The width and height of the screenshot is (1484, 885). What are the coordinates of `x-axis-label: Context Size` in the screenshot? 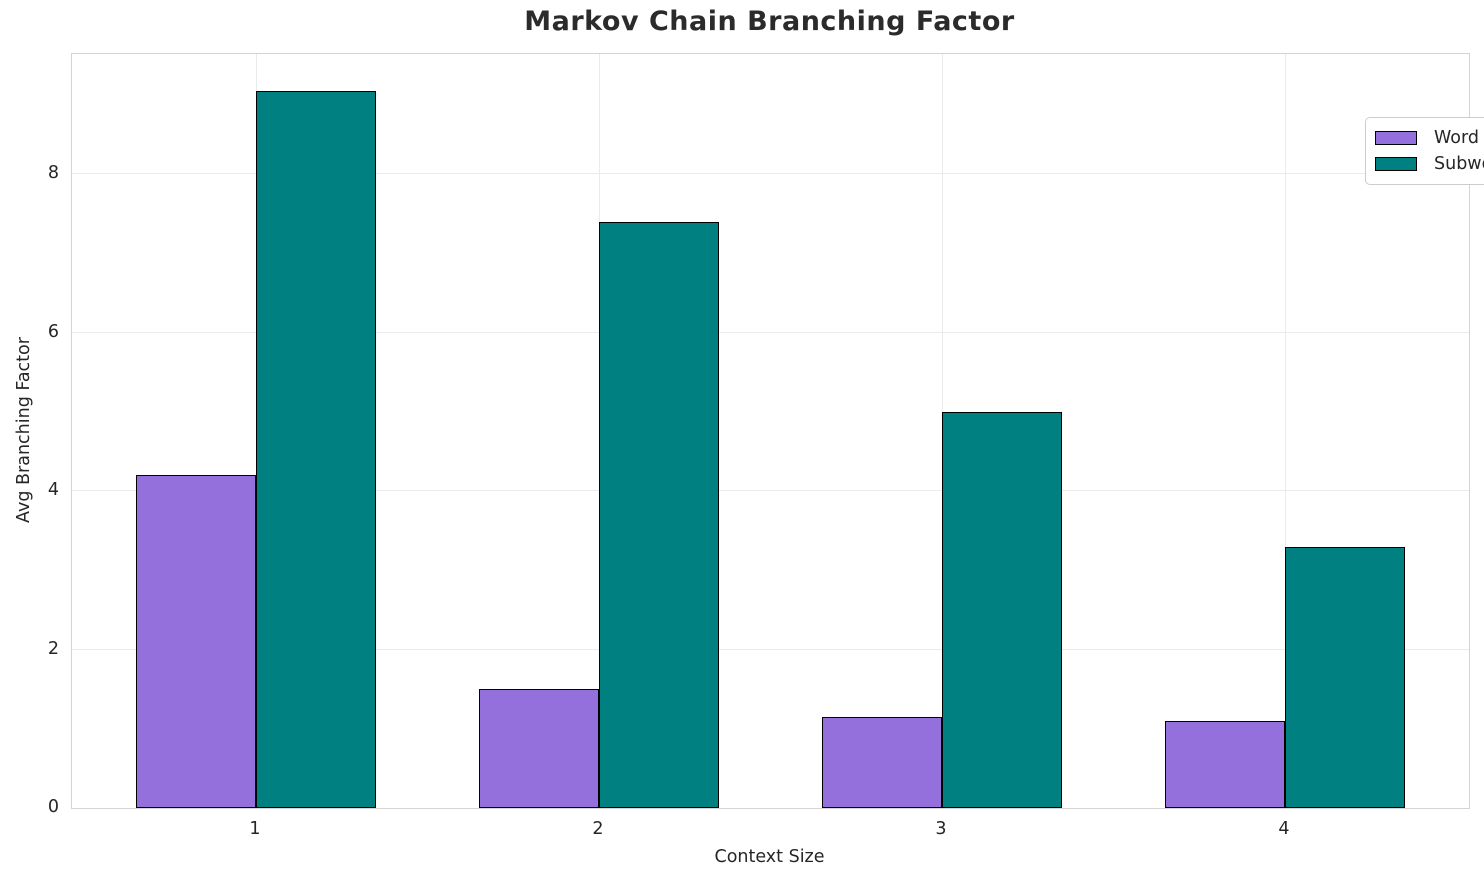 It's located at (769, 857).